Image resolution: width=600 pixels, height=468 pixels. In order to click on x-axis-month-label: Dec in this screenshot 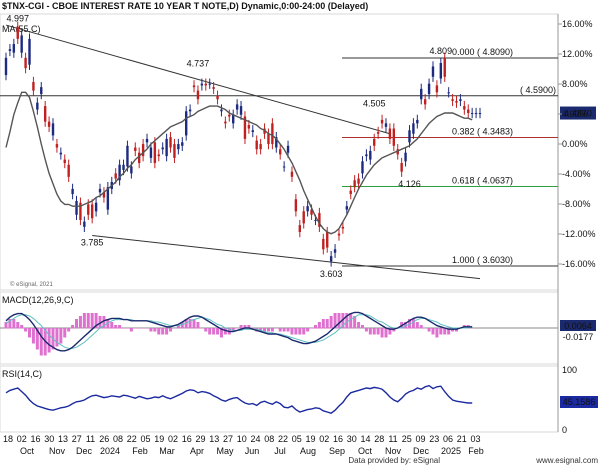, I will do `click(421, 451)`.